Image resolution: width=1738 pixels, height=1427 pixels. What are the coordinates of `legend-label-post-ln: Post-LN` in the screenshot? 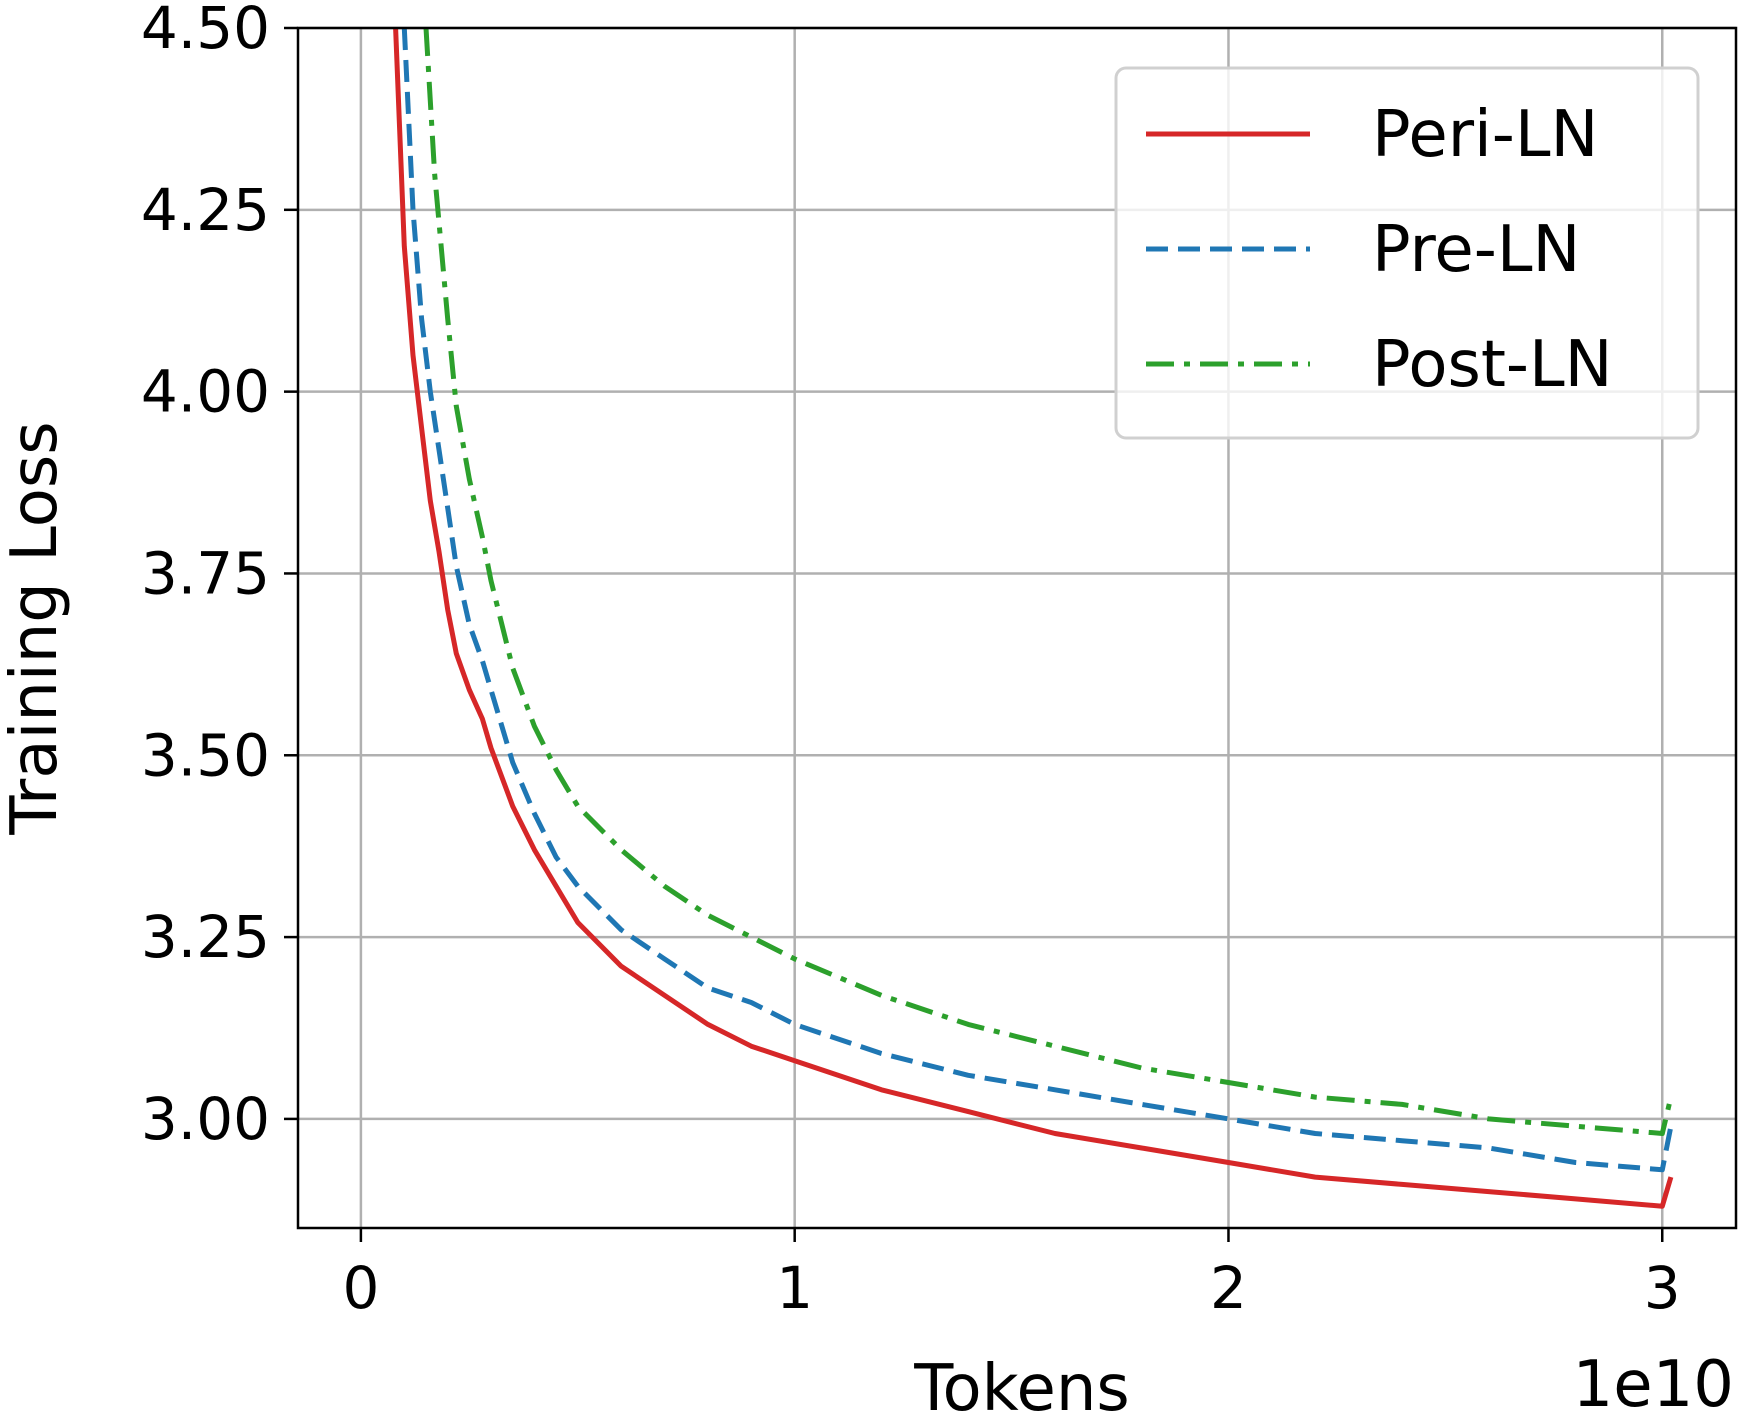 It's located at (1492, 365).